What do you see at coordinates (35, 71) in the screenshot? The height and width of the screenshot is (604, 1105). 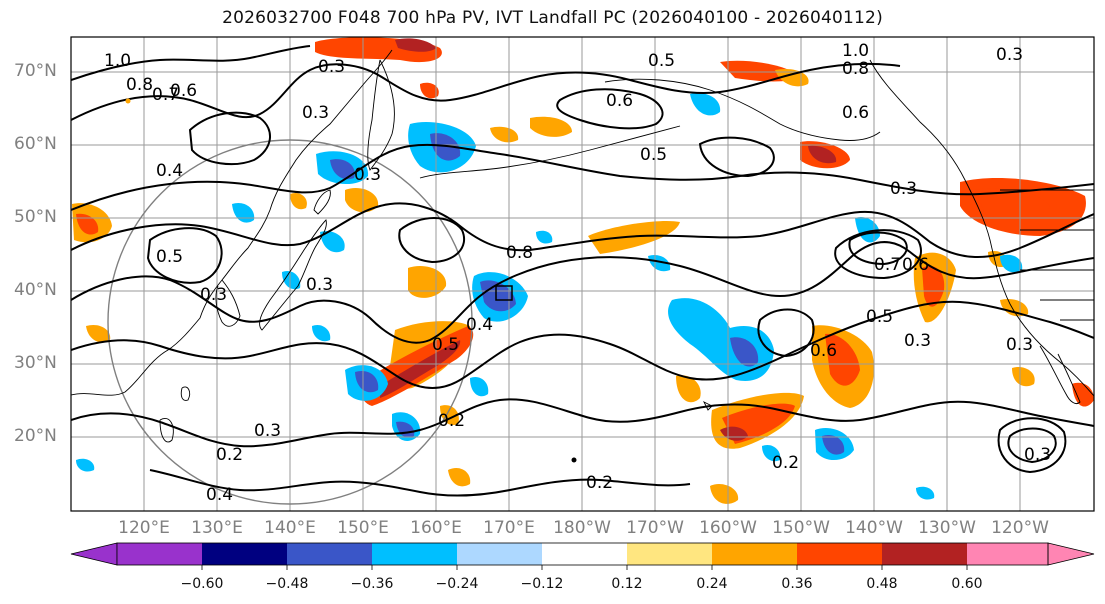 I see `lat-label: 70°N` at bounding box center [35, 71].